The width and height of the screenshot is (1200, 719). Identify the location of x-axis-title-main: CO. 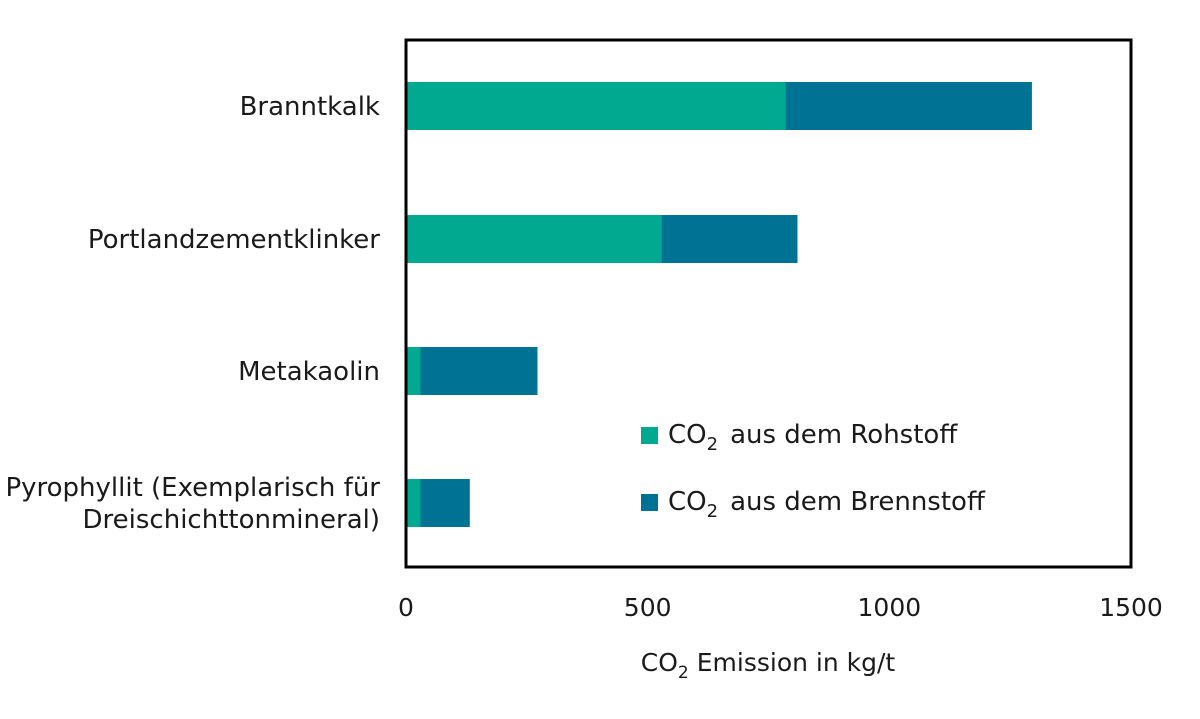
(659, 662).